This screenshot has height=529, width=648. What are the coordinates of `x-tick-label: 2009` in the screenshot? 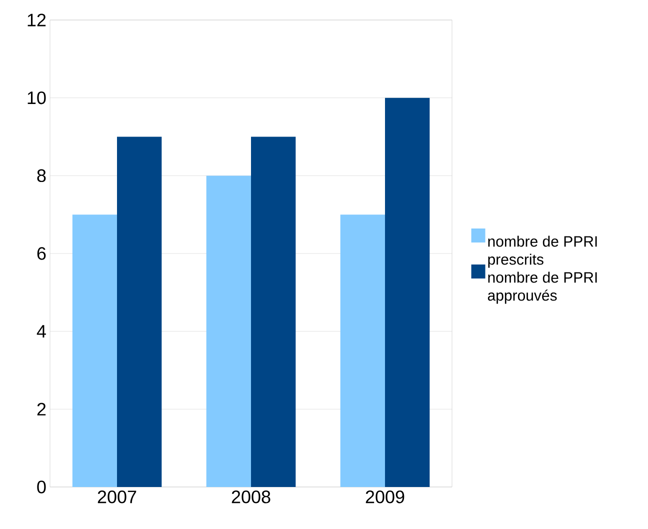 It's located at (385, 497).